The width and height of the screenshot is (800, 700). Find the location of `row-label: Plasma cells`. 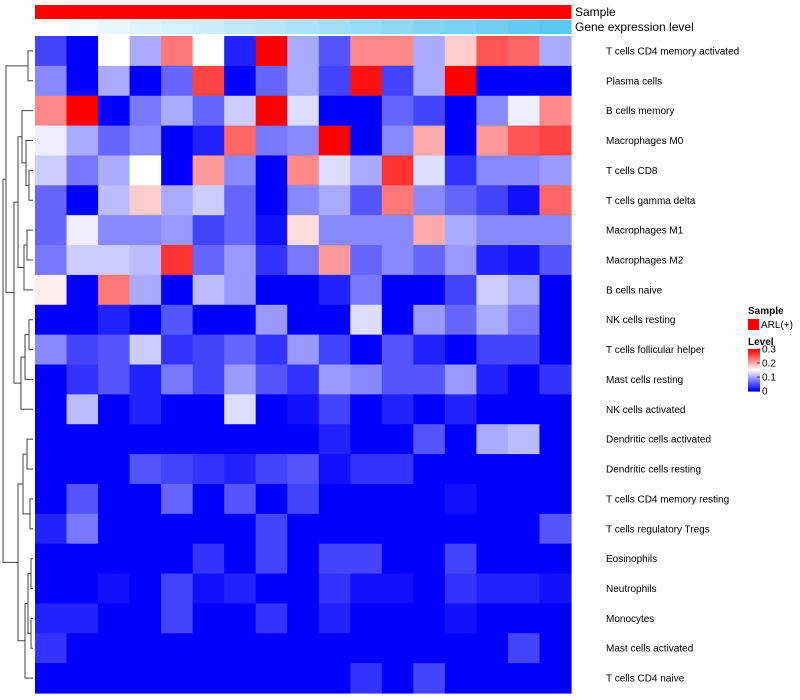

row-label: Plasma cells is located at coordinates (634, 81).